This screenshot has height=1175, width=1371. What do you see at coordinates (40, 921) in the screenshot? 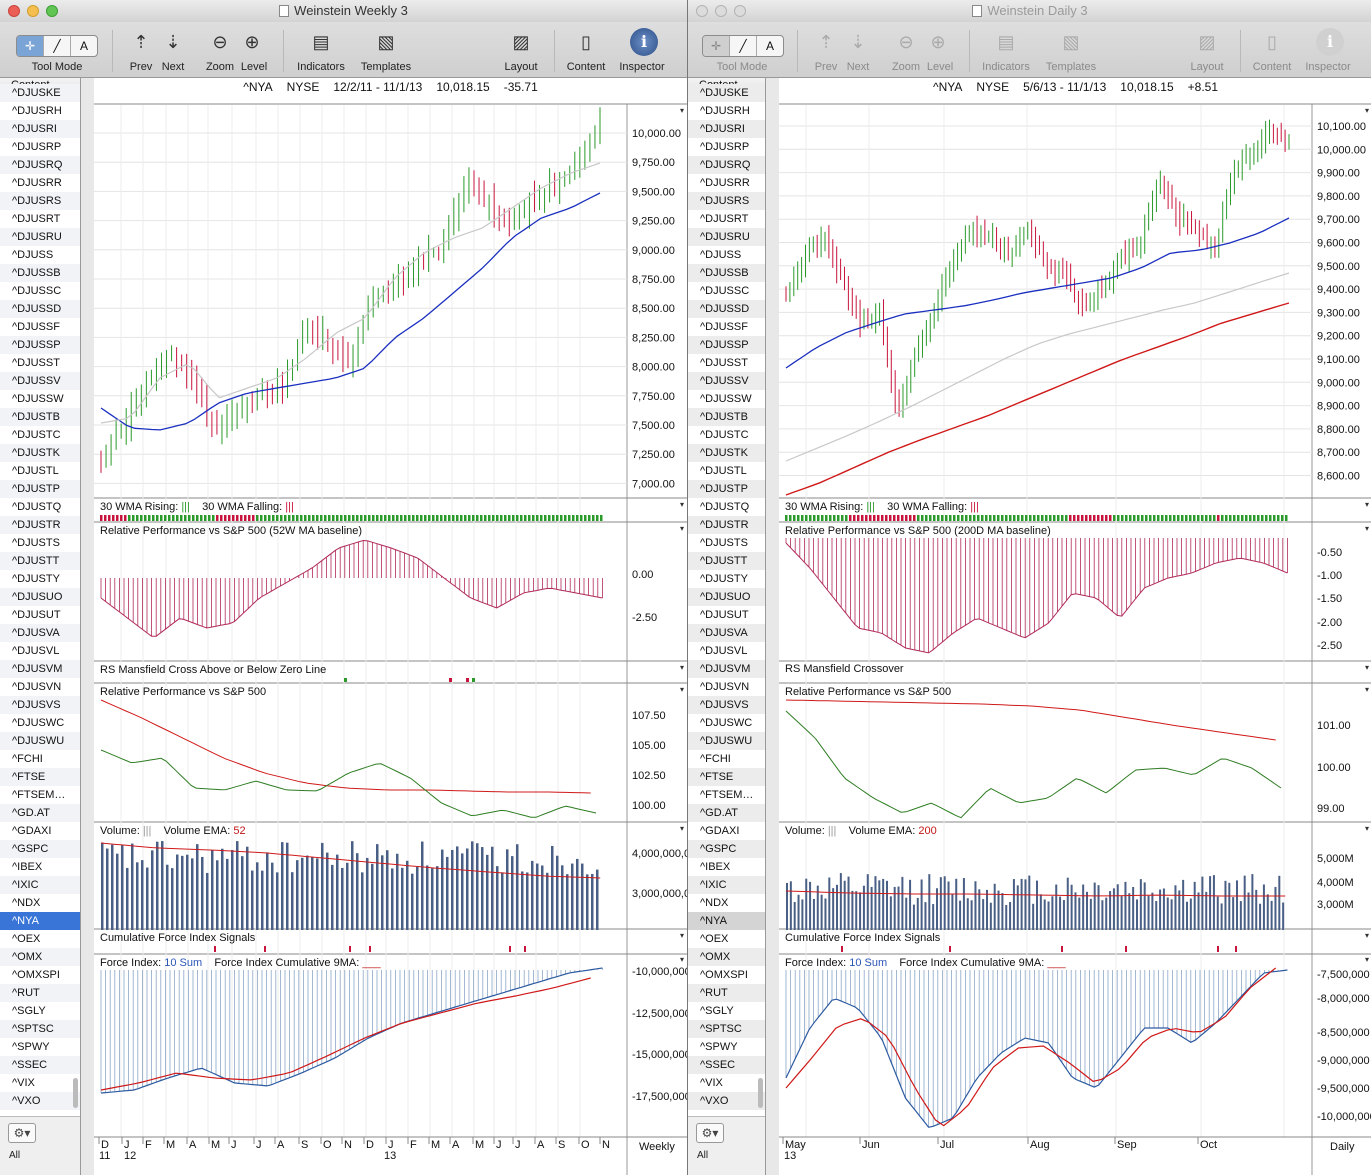
I see `symbol-list-item: ^NYA` at bounding box center [40, 921].